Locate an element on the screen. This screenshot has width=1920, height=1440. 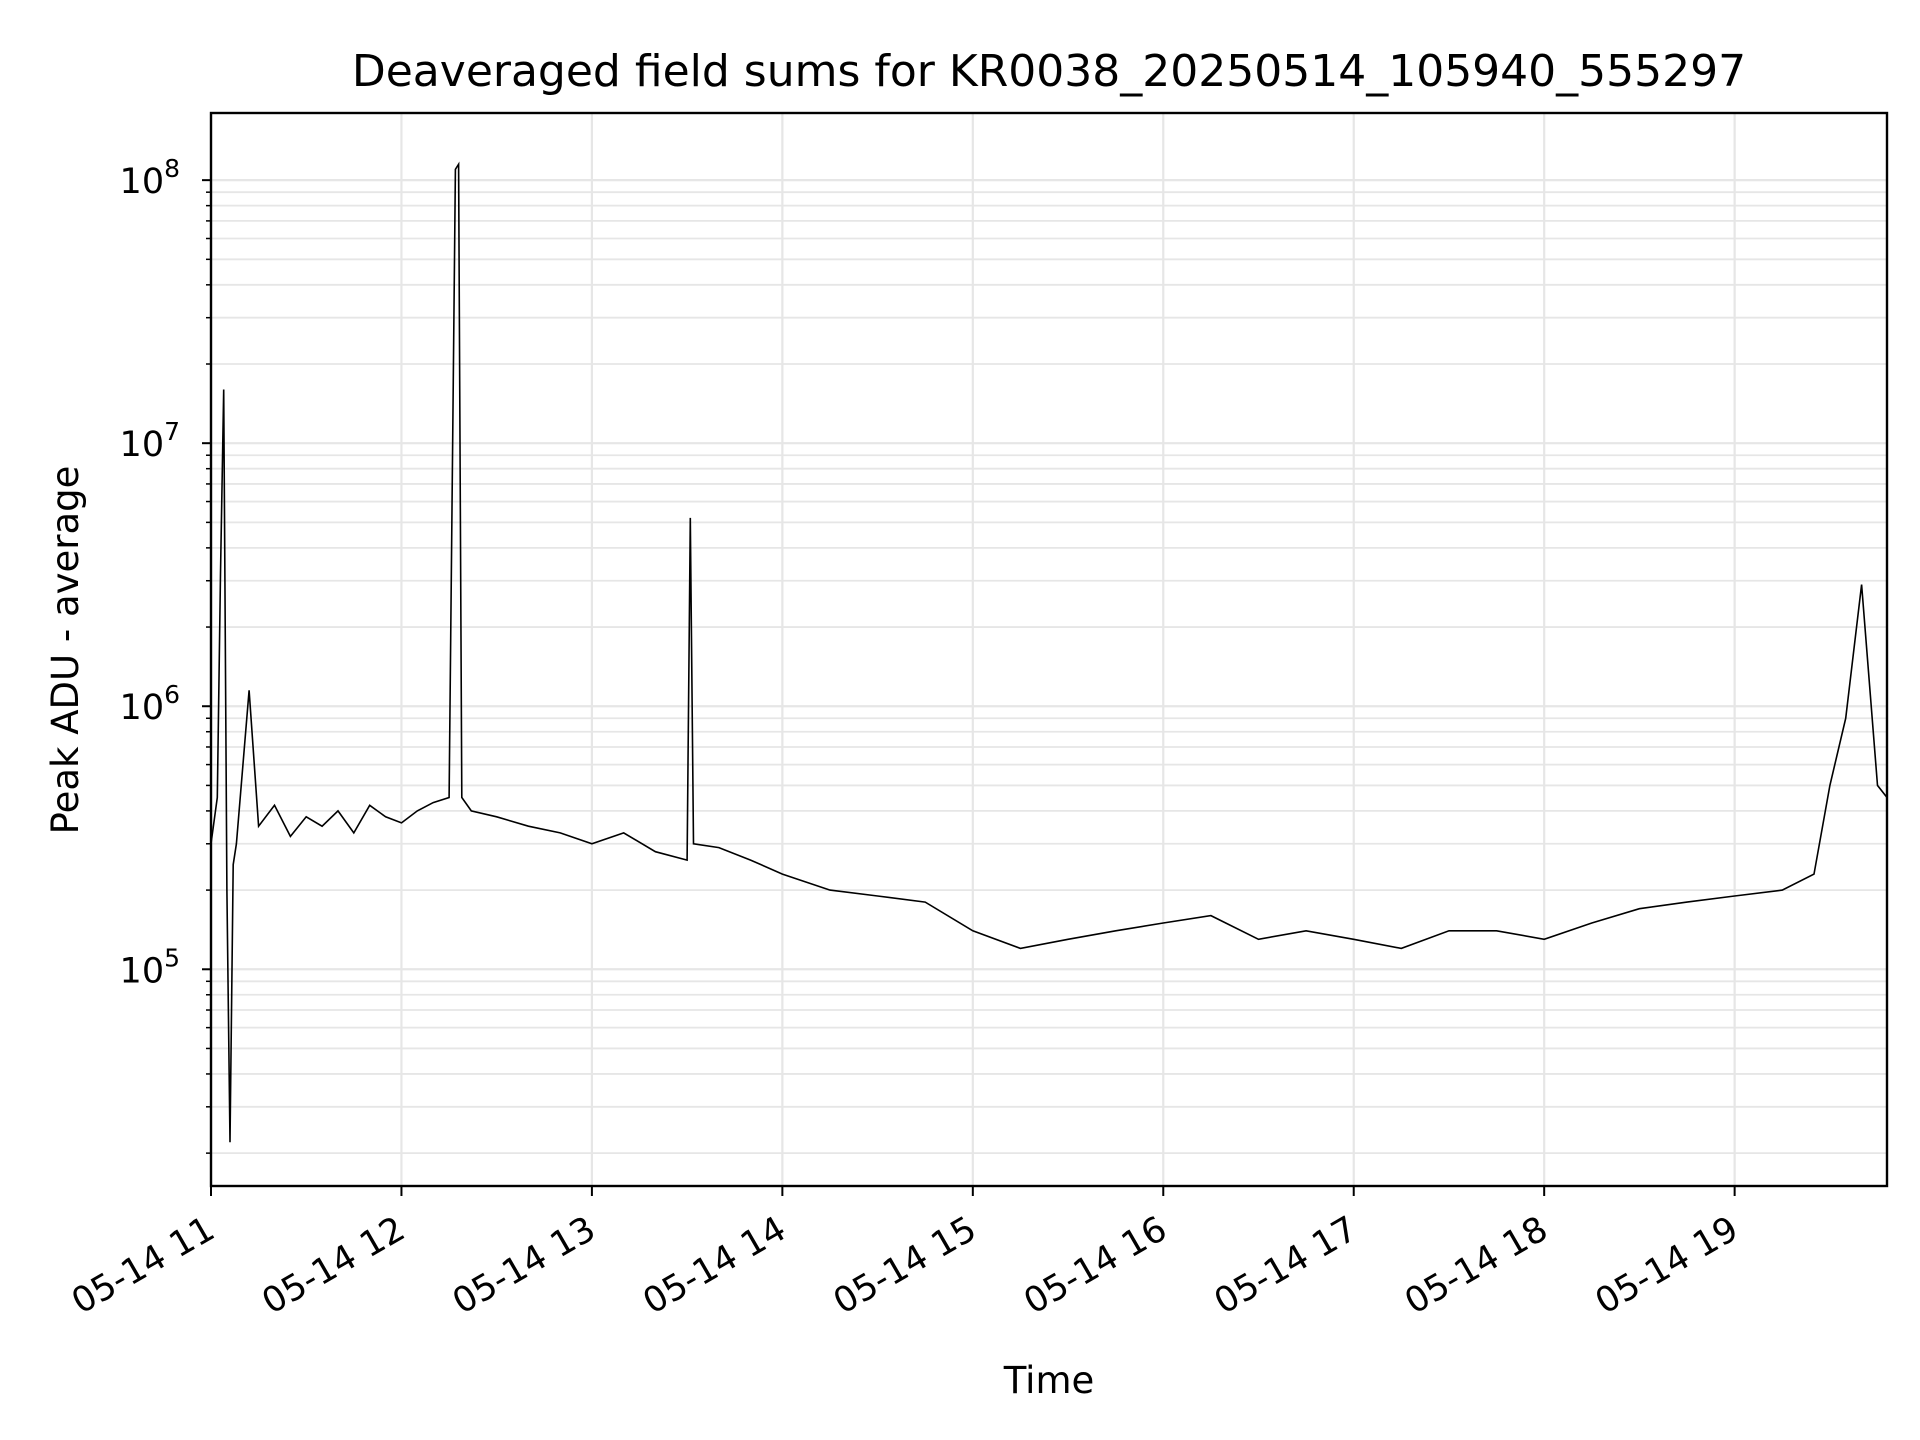
y-axis-label: Peak ADU - average is located at coordinates (65, 650).